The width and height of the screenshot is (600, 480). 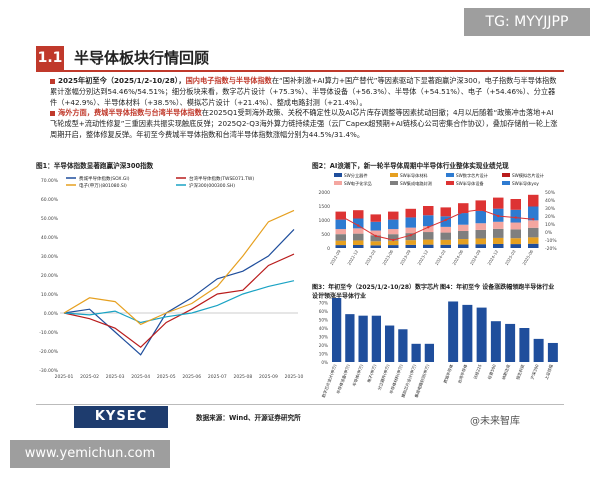 I want to click on footer-divider, so click(x=300, y=404).